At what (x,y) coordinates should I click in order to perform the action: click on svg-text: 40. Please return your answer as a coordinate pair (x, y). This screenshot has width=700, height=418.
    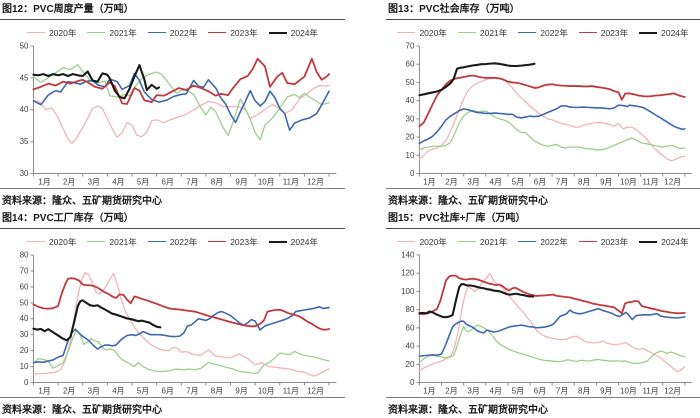
    Looking at the image, I should click on (410, 100).